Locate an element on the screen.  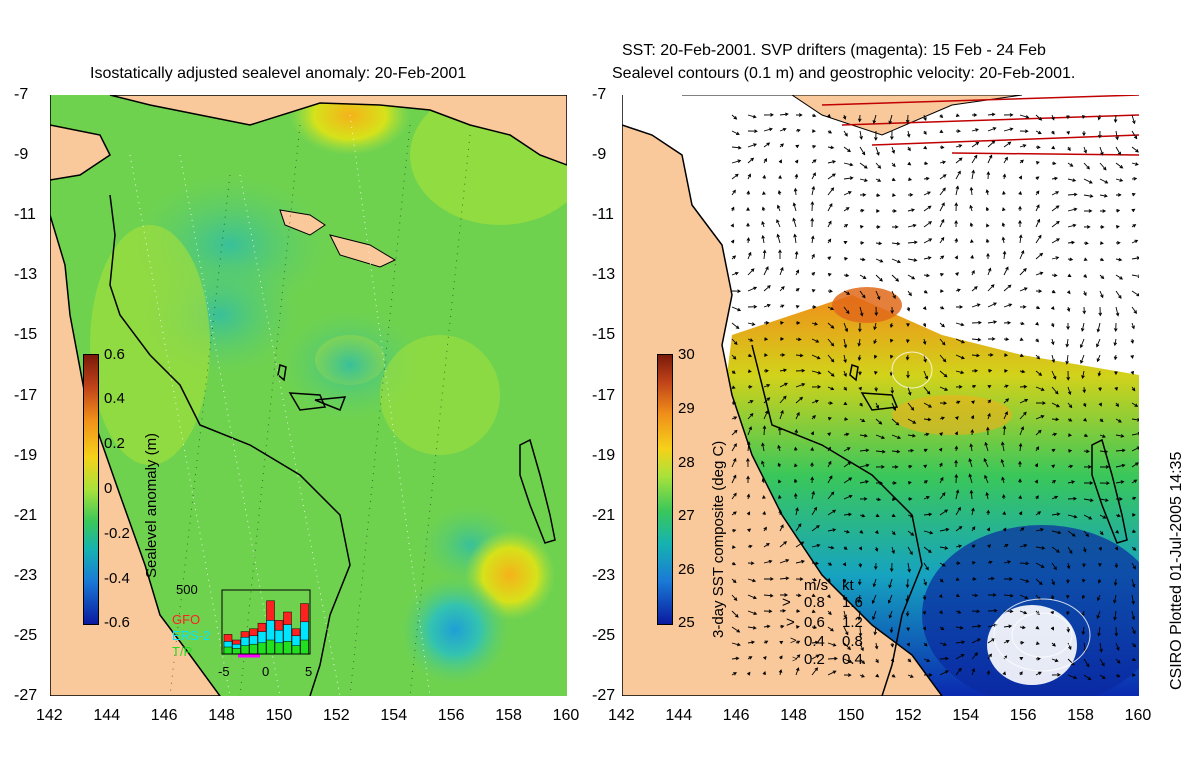
right-x-tick: 152 is located at coordinates (908, 715).